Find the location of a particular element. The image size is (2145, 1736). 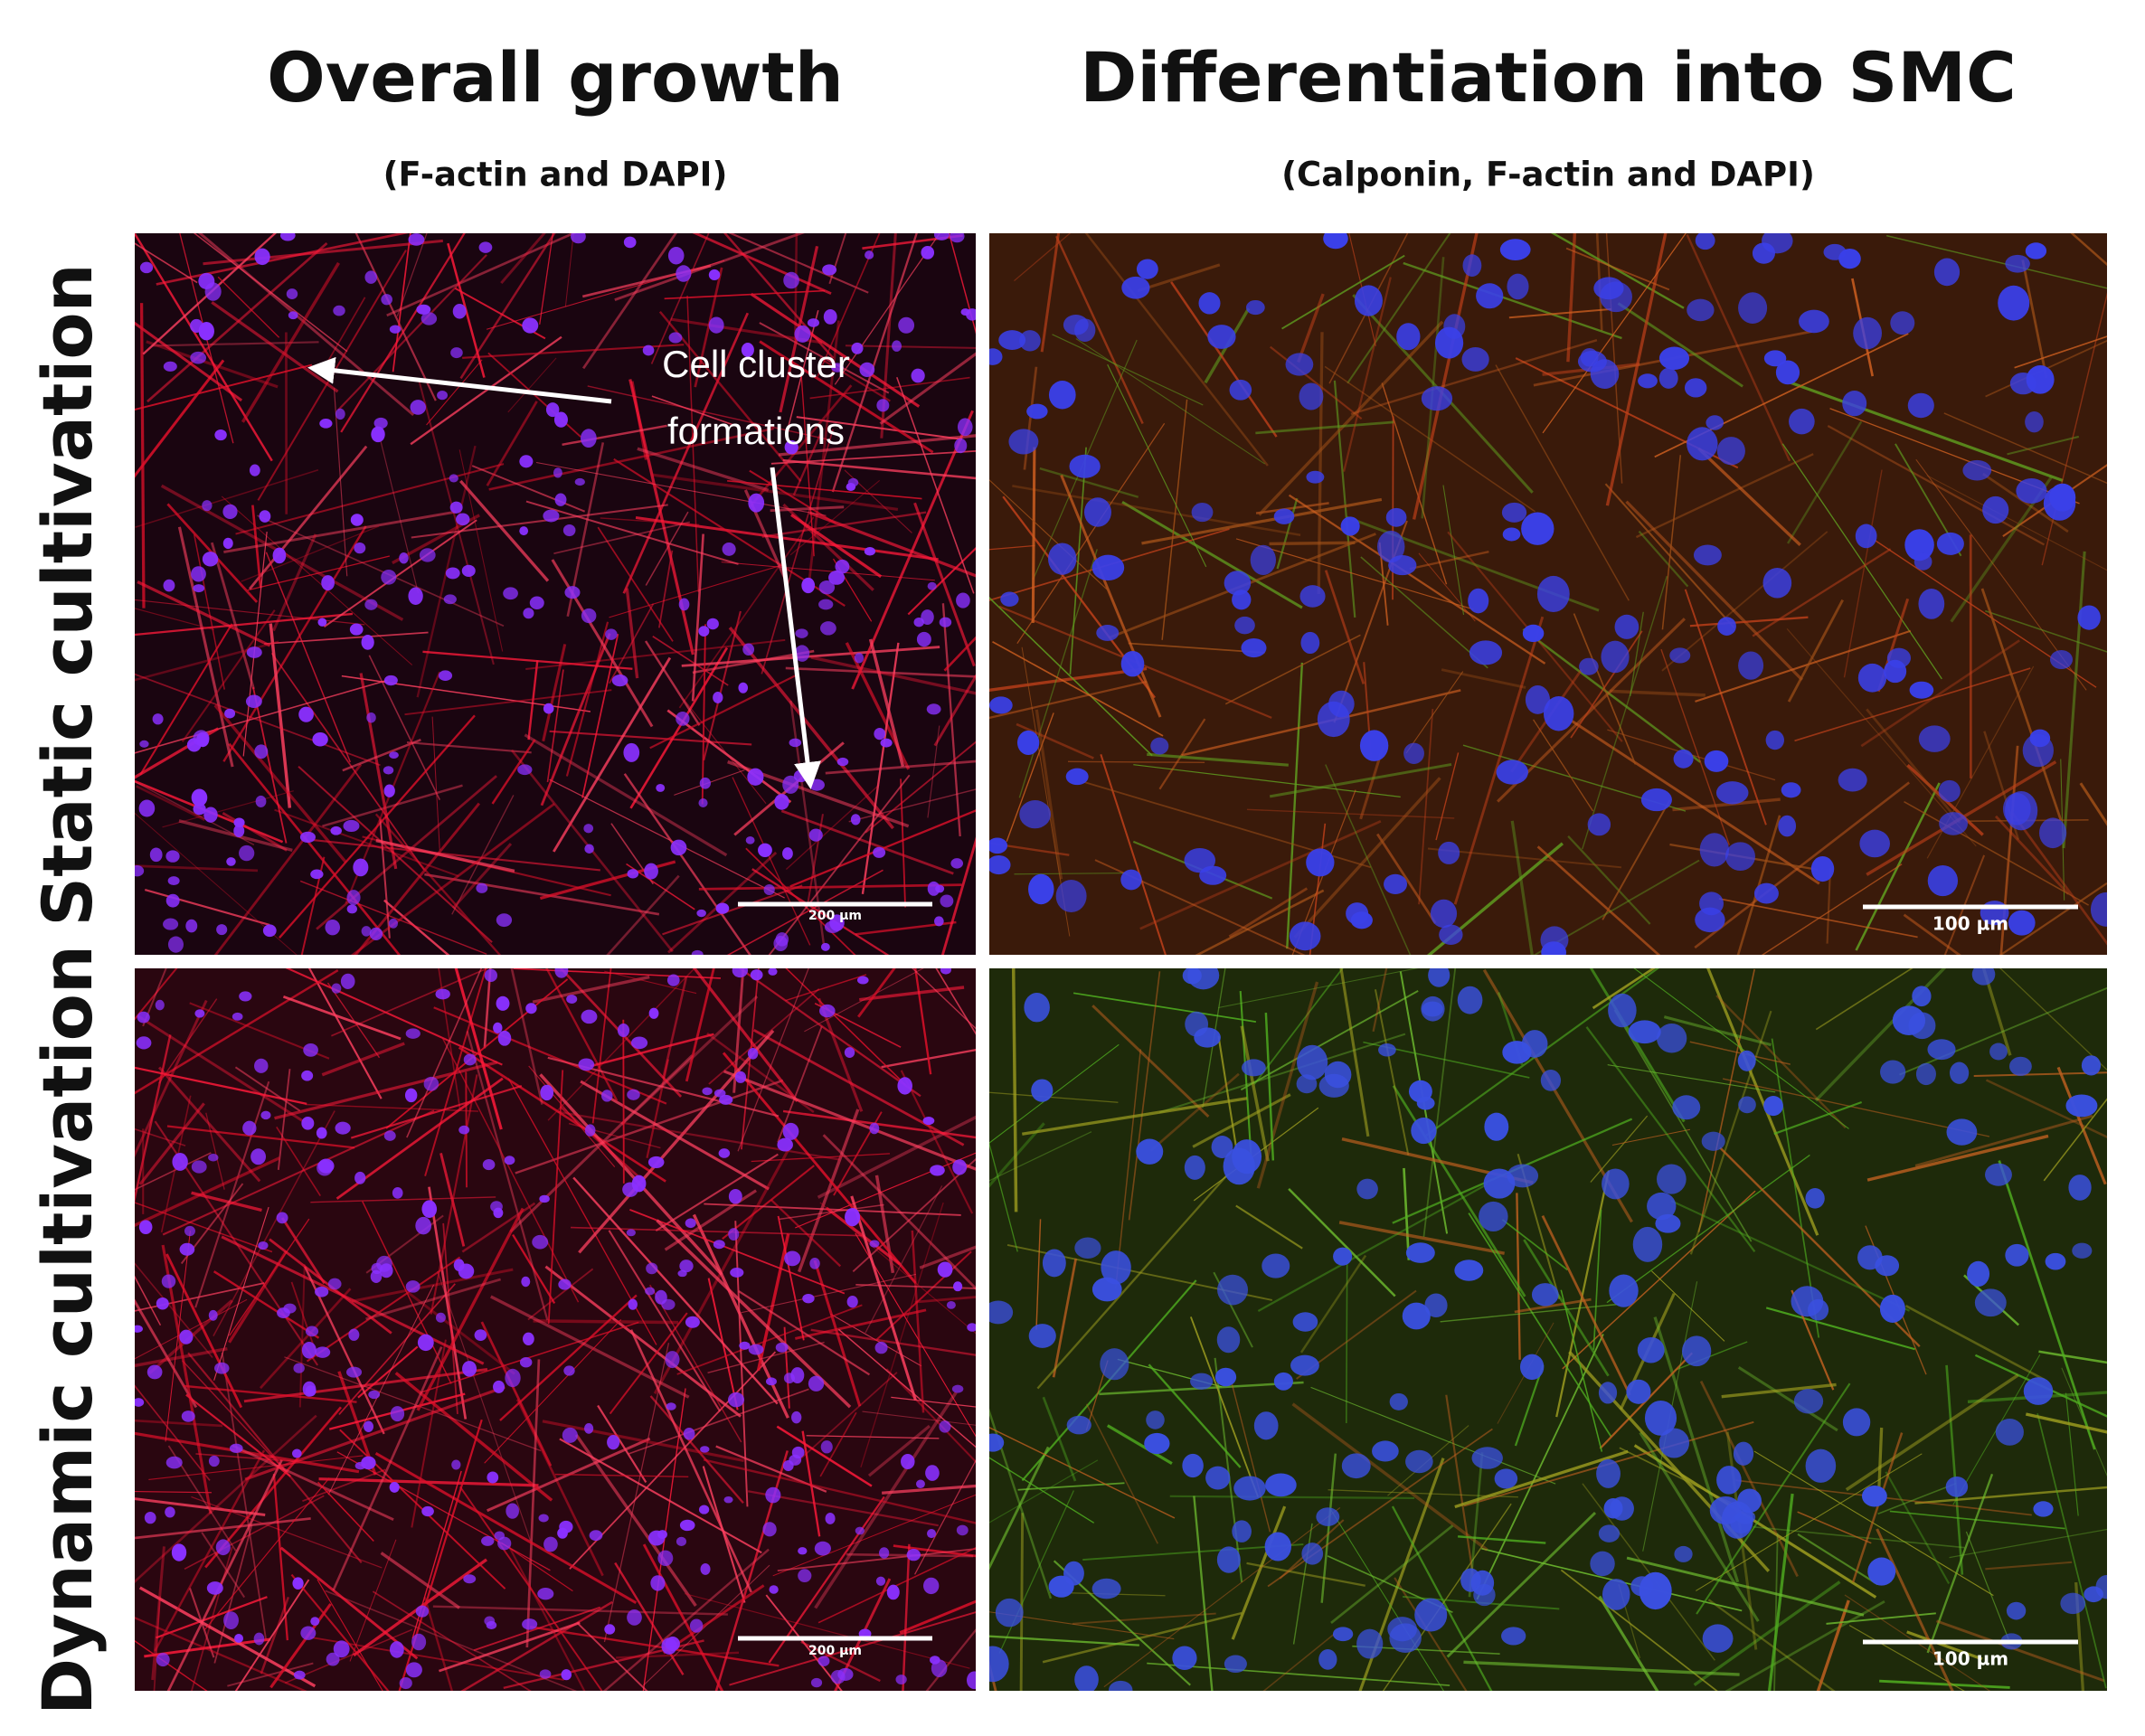

scale-bar-label: 200 µm is located at coordinates (835, 1651).